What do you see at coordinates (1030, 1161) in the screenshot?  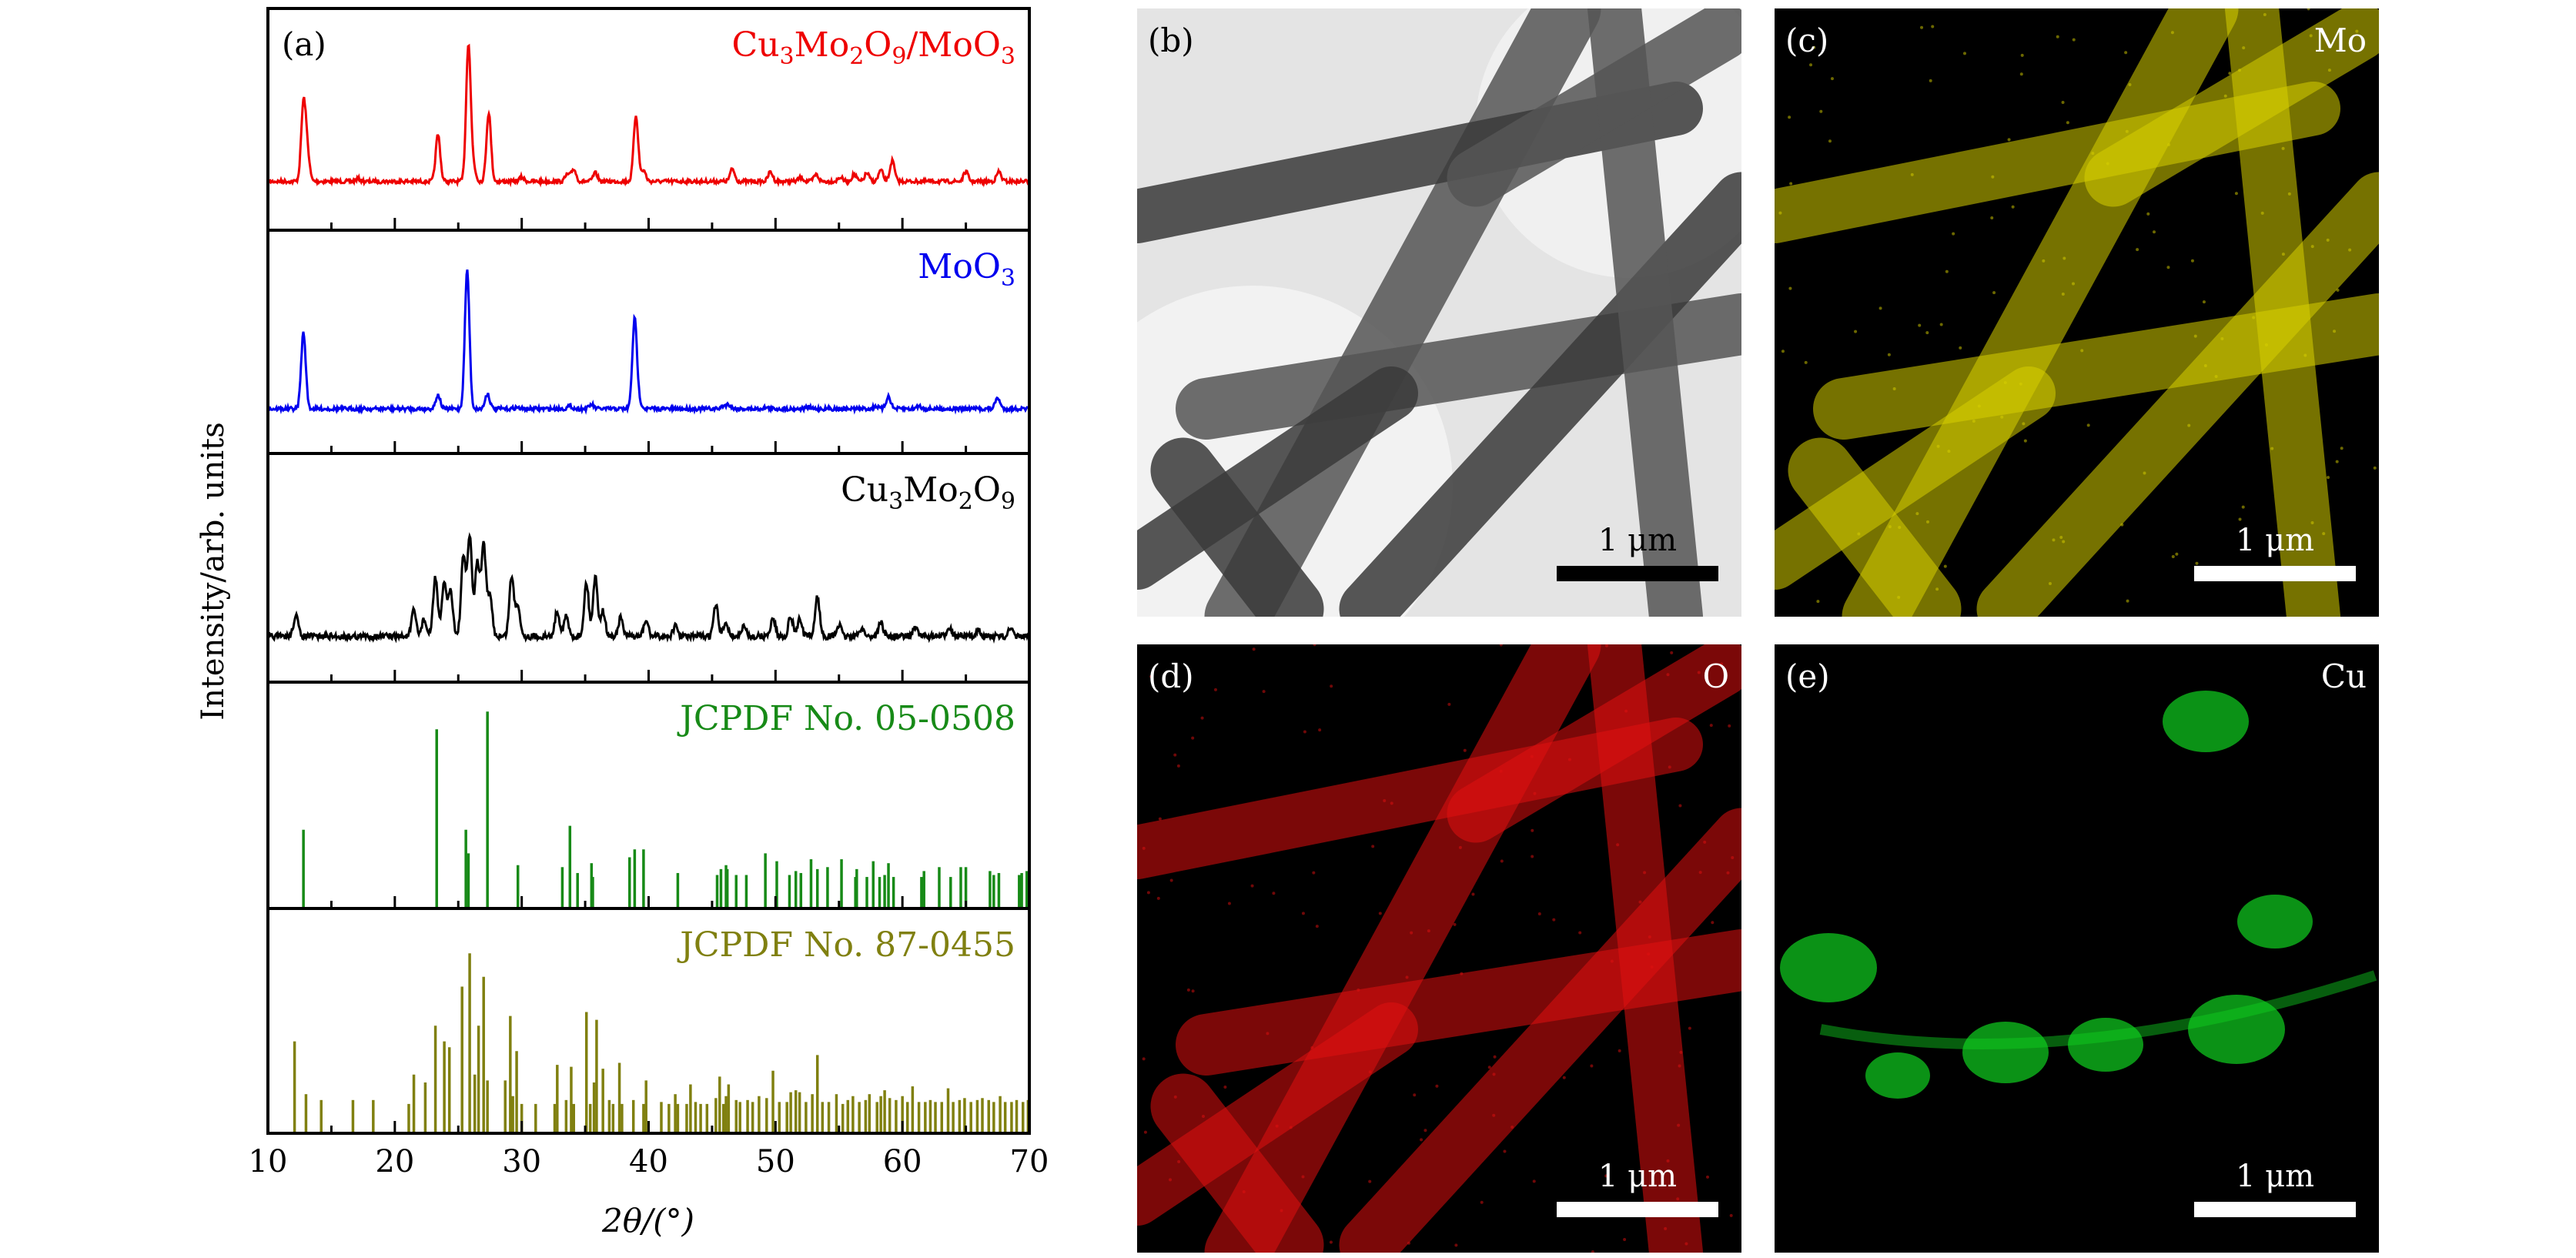 I see `x-tick-label: 70` at bounding box center [1030, 1161].